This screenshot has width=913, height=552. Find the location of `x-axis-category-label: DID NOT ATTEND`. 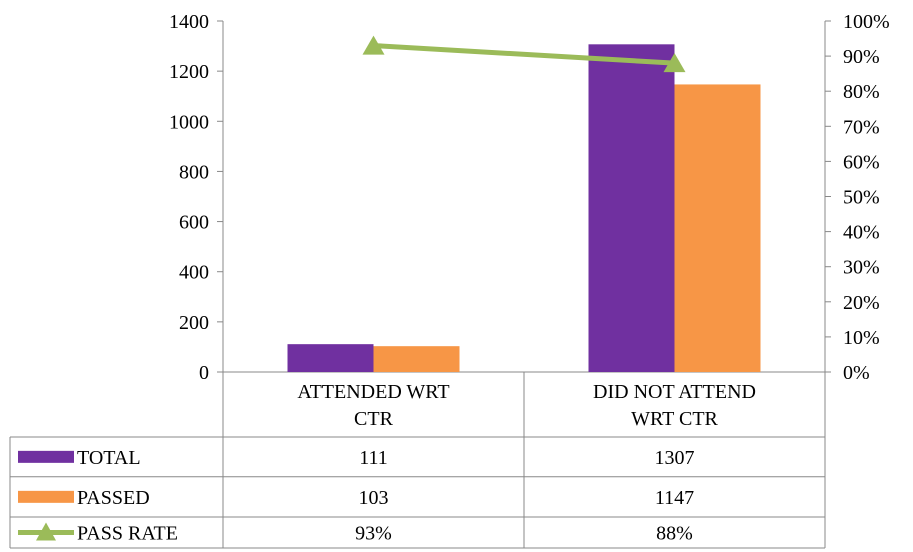

x-axis-category-label: DID NOT ATTEND is located at coordinates (674, 392).